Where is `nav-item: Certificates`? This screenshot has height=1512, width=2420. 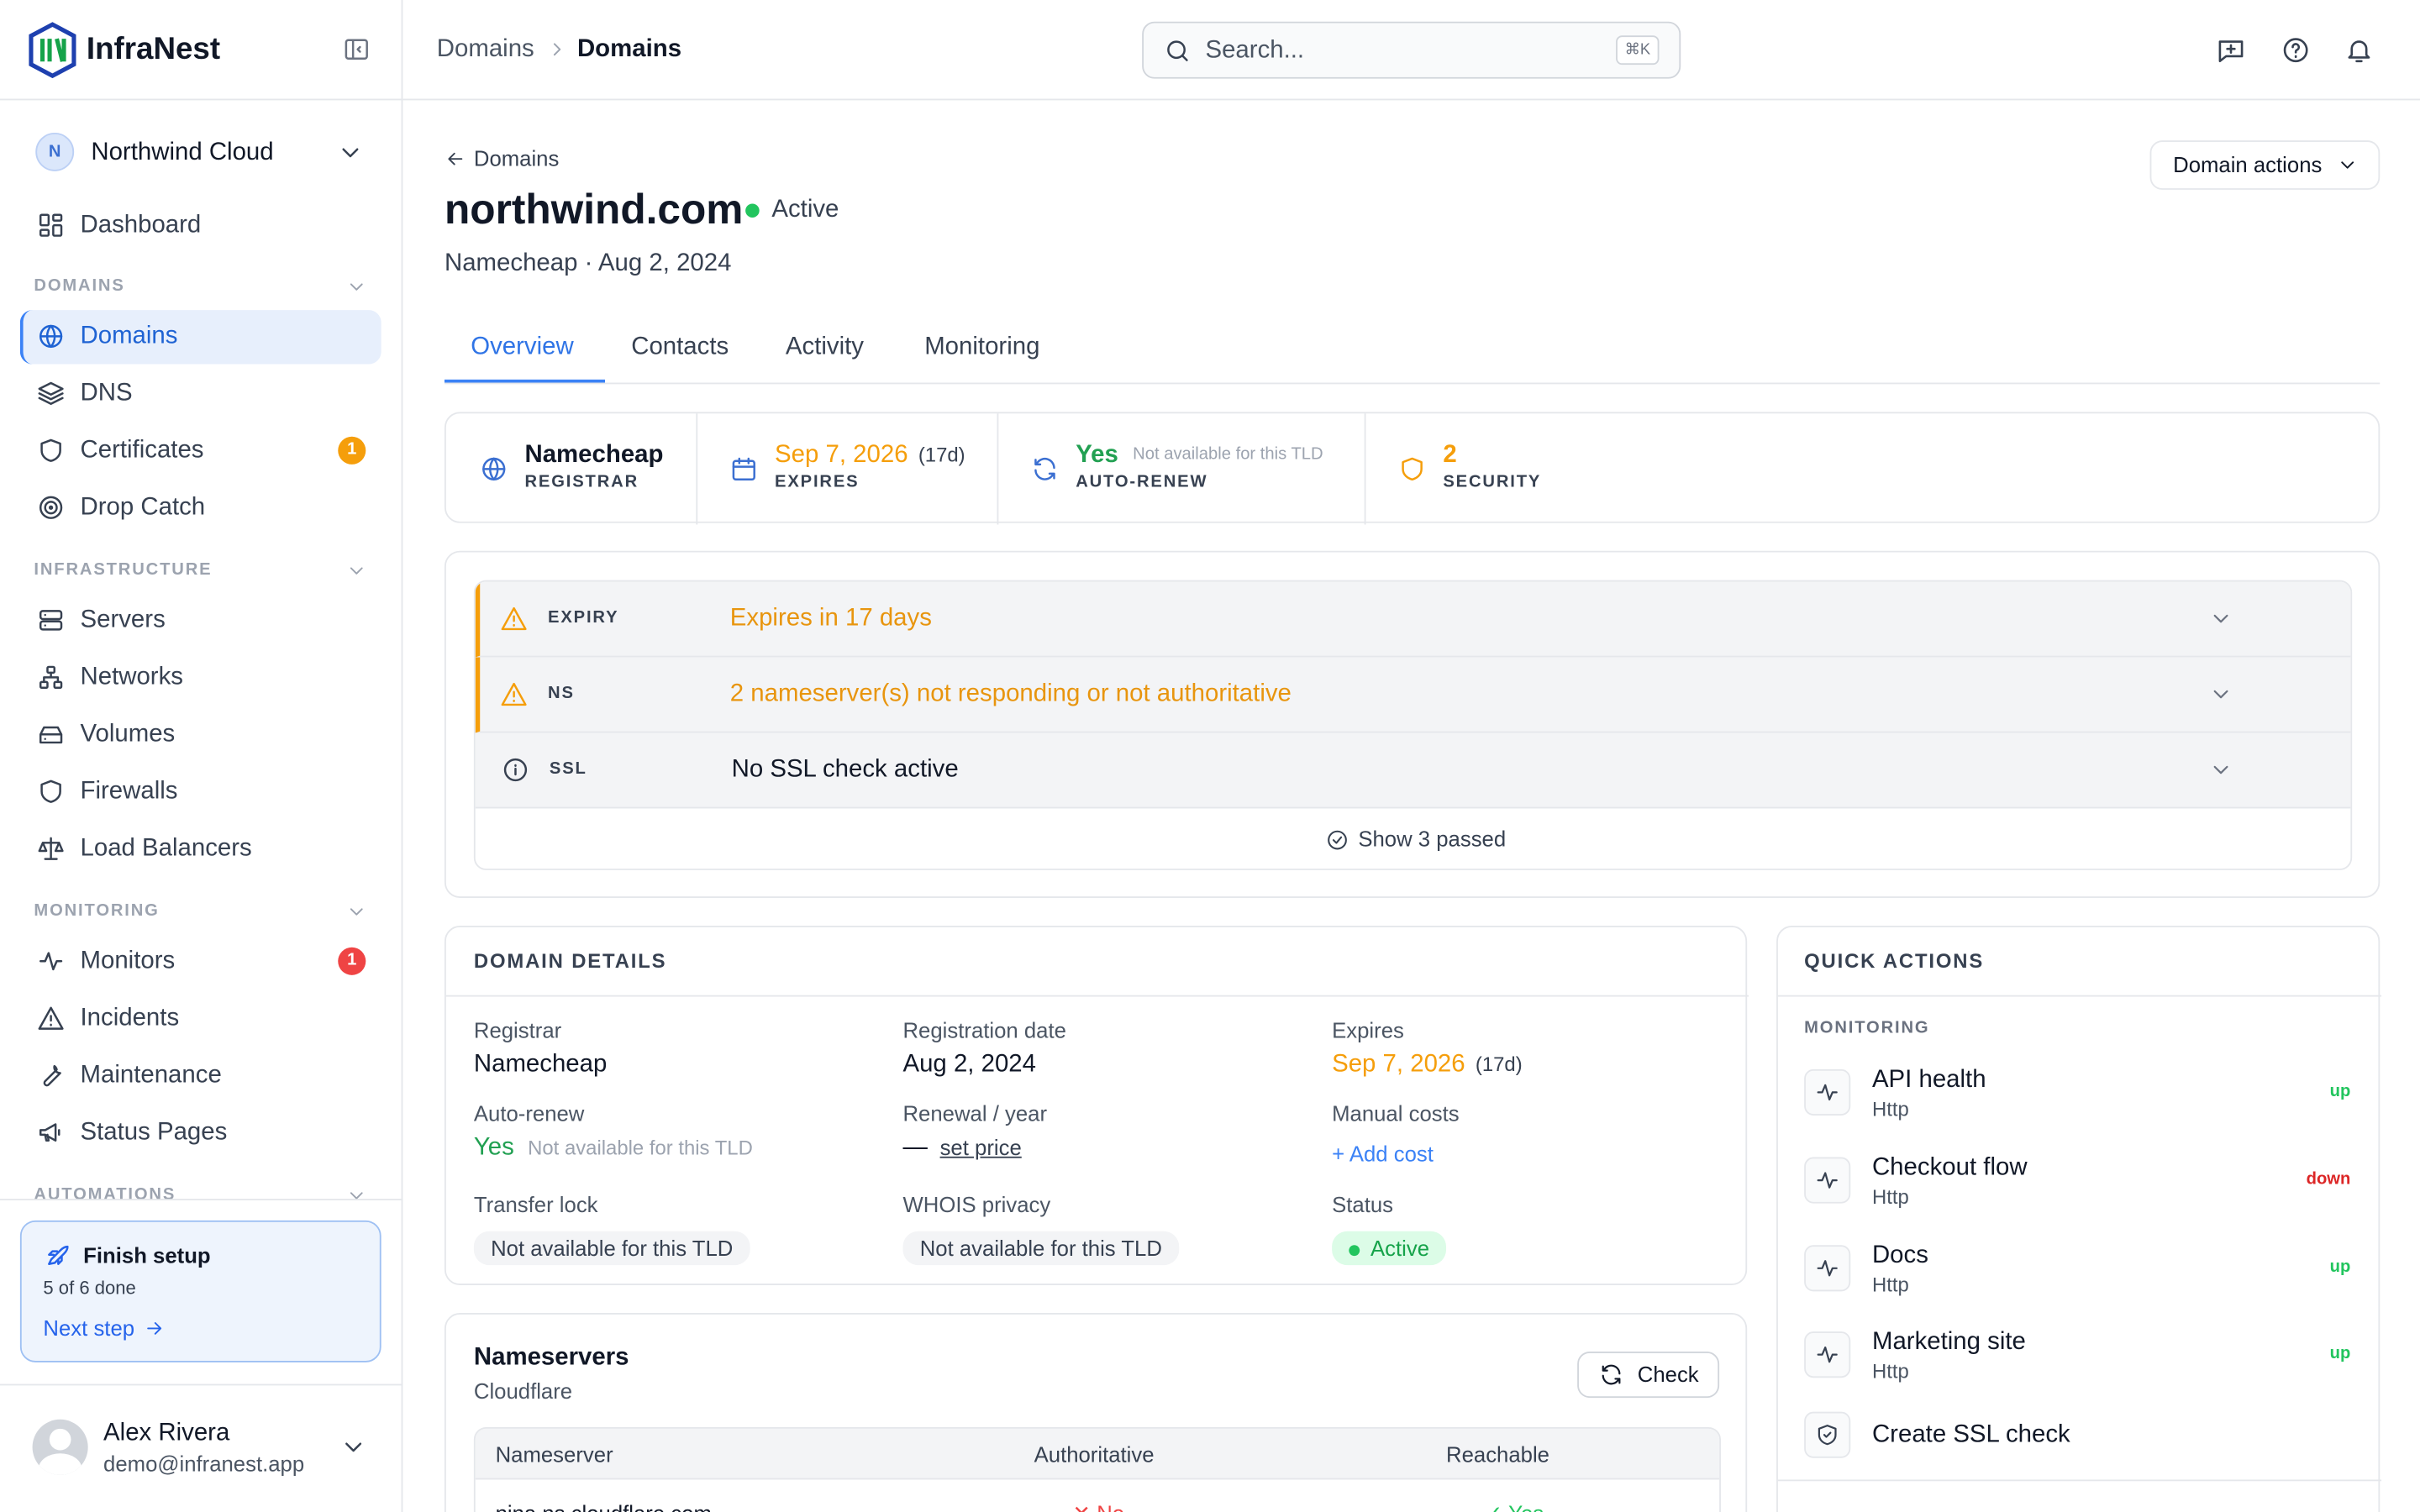 nav-item: Certificates is located at coordinates (142, 450).